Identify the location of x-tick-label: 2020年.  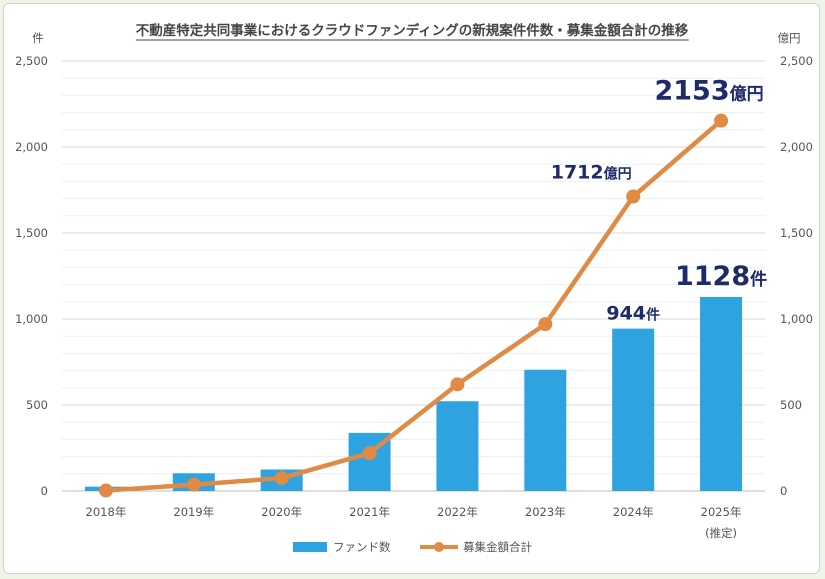
(281, 512).